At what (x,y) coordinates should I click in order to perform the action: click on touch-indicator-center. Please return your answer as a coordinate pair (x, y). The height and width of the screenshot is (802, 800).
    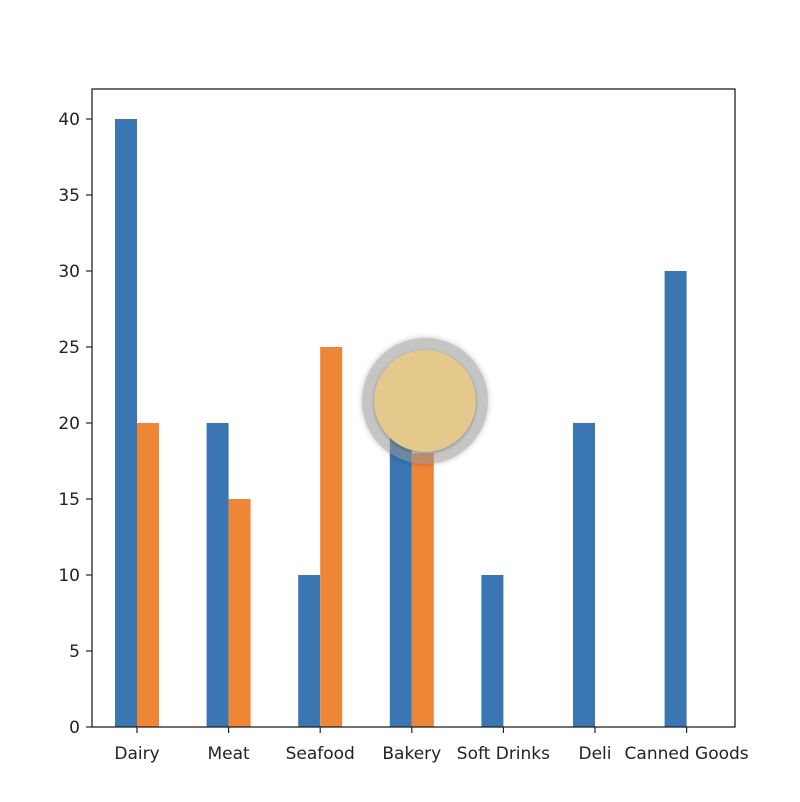
    Looking at the image, I should click on (425, 401).